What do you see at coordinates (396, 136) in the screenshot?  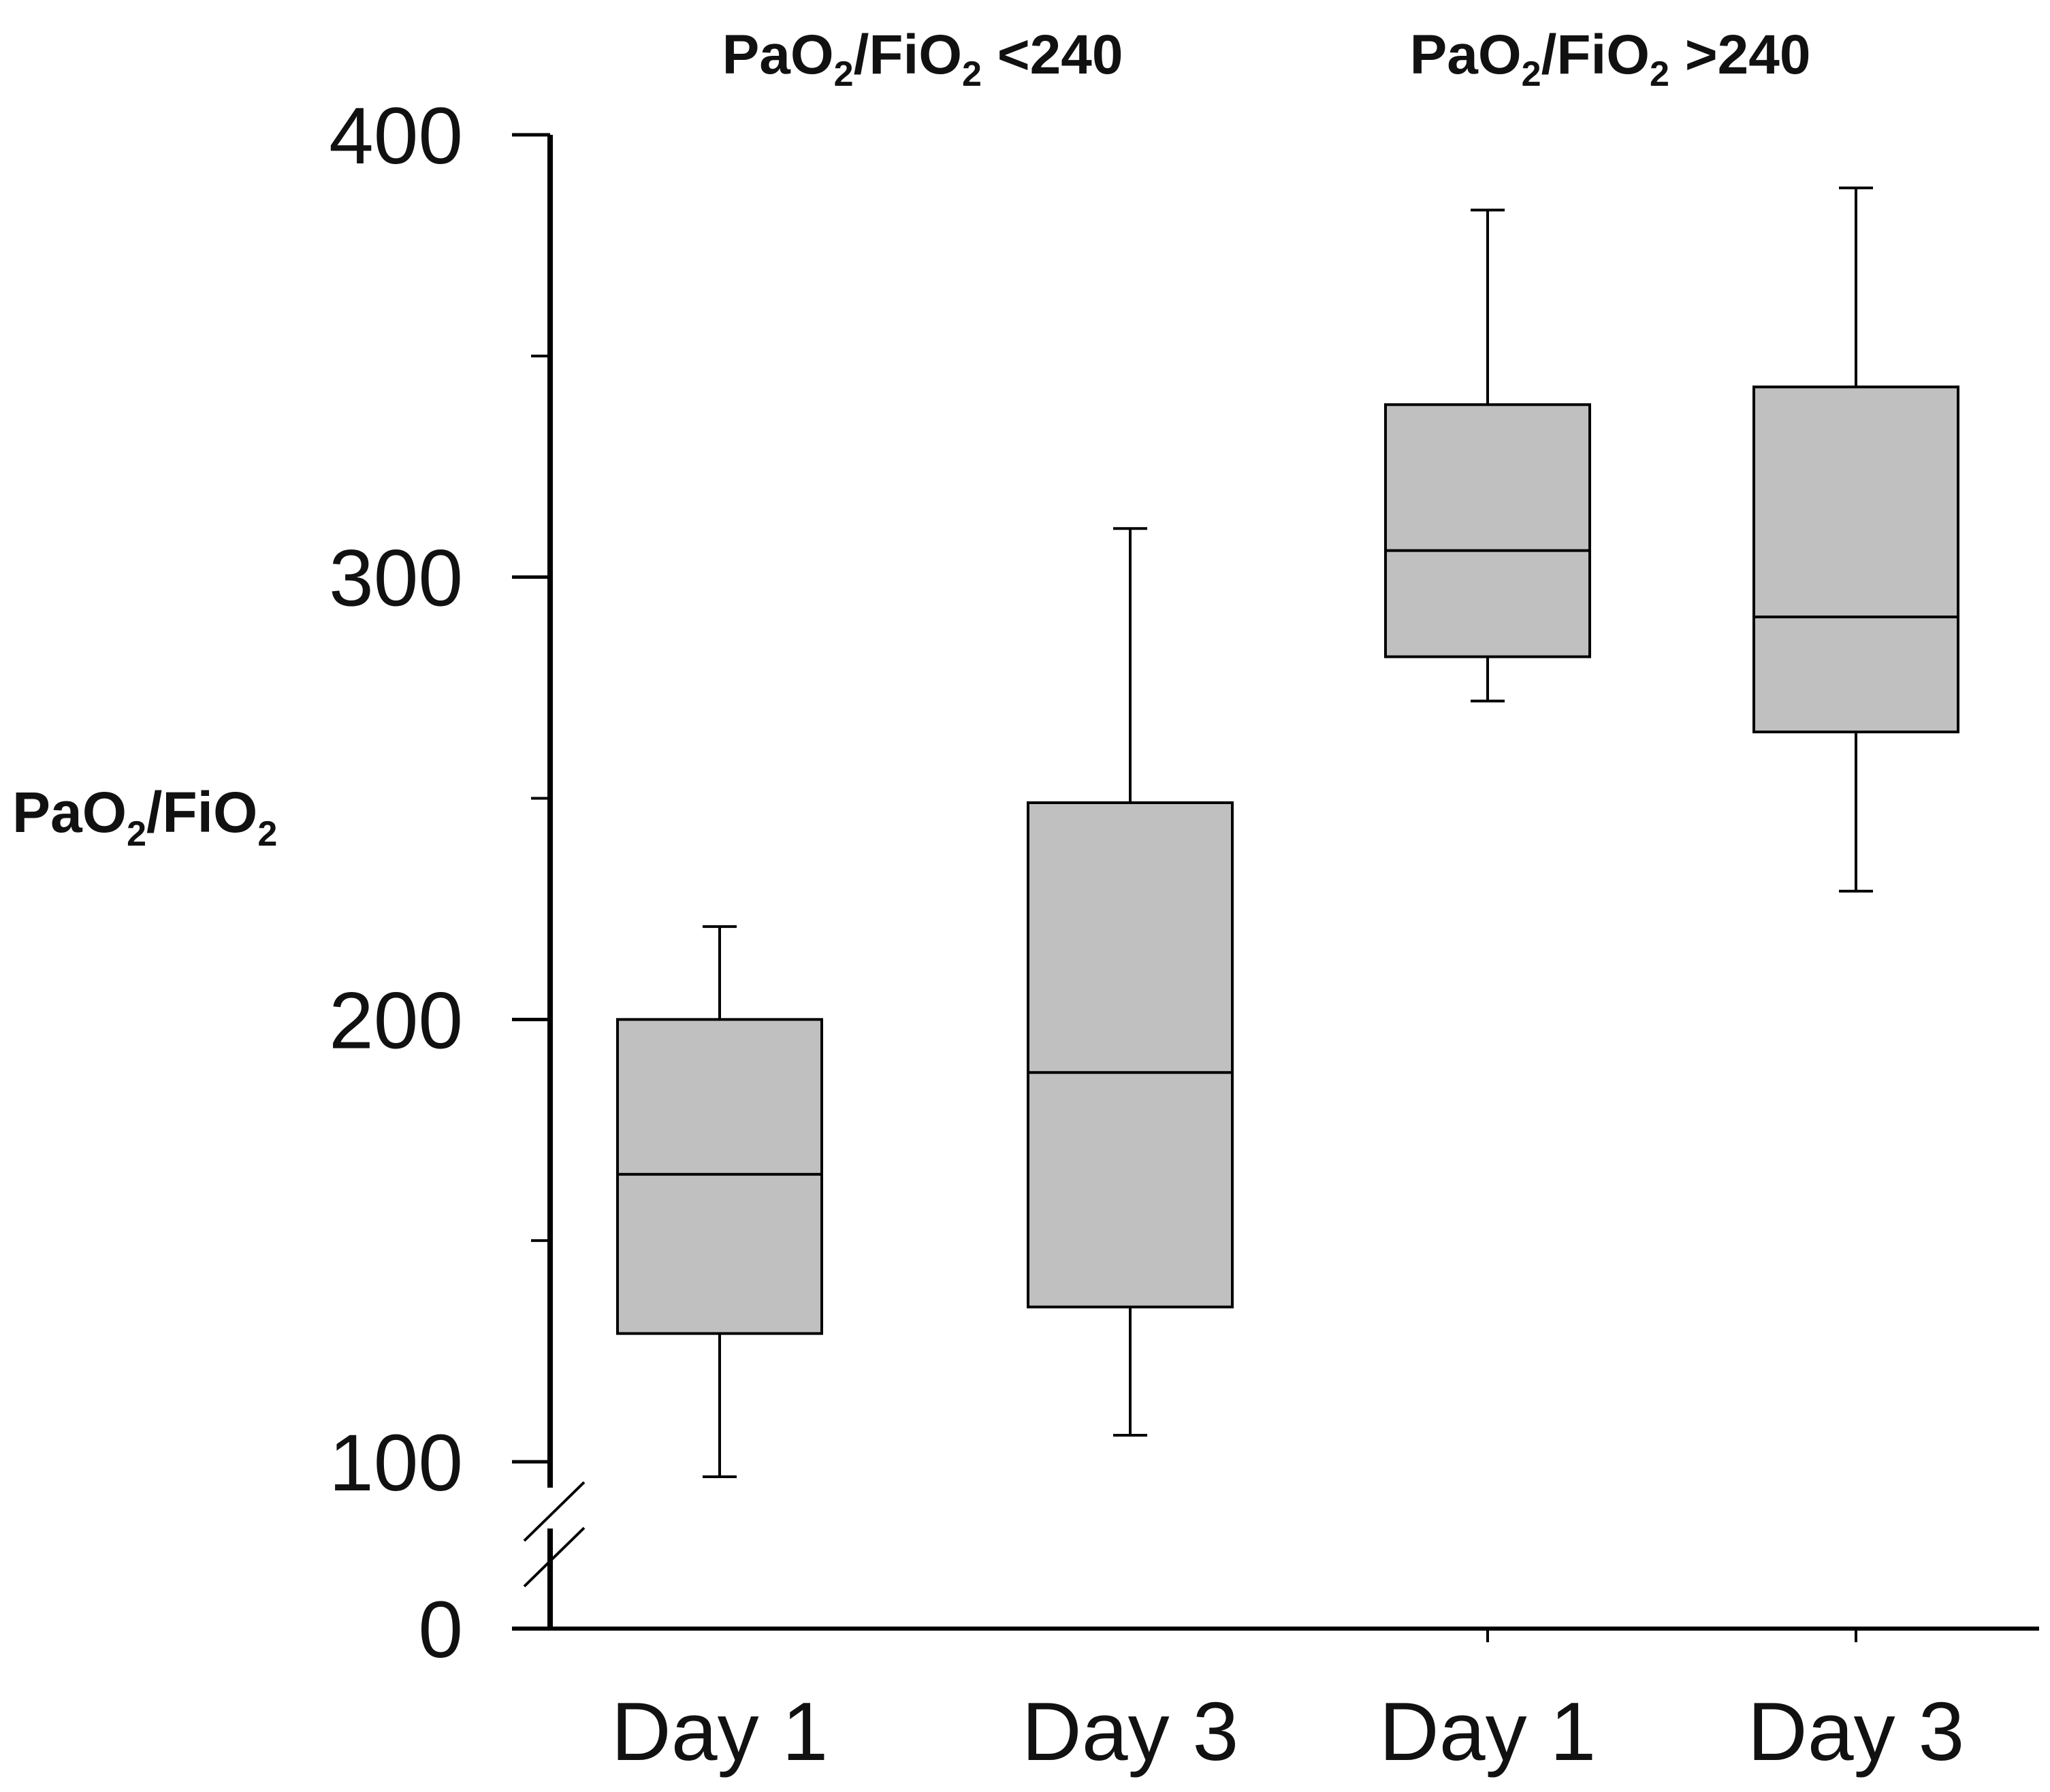 I see `y-tick-label: 400` at bounding box center [396, 136].